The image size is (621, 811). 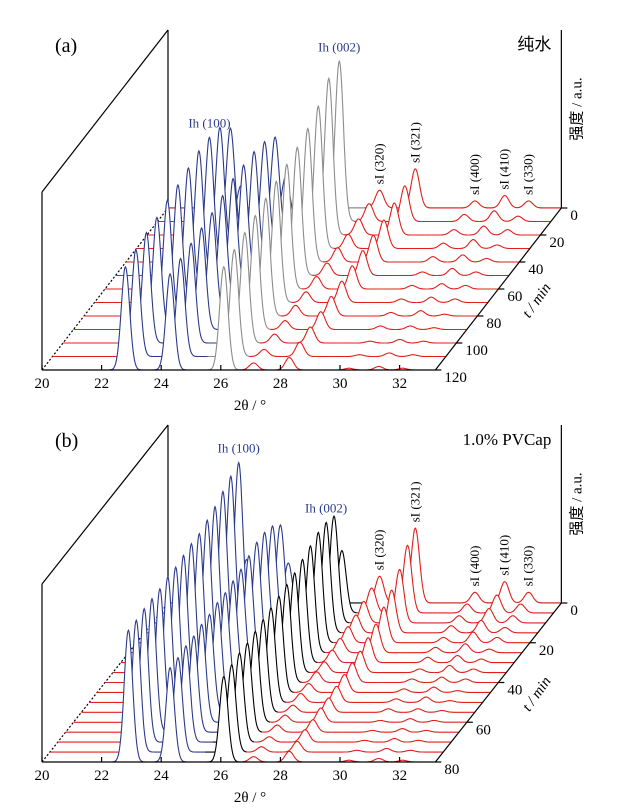 I want to click on peak-label: sI (320), so click(x=379, y=163).